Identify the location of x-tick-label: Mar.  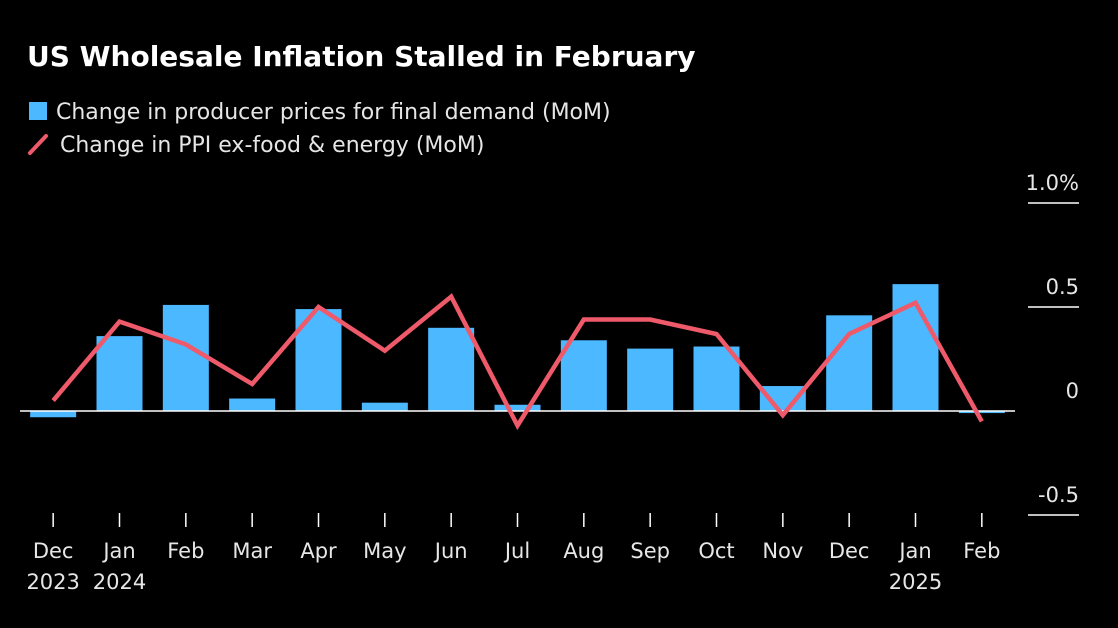
(252, 551).